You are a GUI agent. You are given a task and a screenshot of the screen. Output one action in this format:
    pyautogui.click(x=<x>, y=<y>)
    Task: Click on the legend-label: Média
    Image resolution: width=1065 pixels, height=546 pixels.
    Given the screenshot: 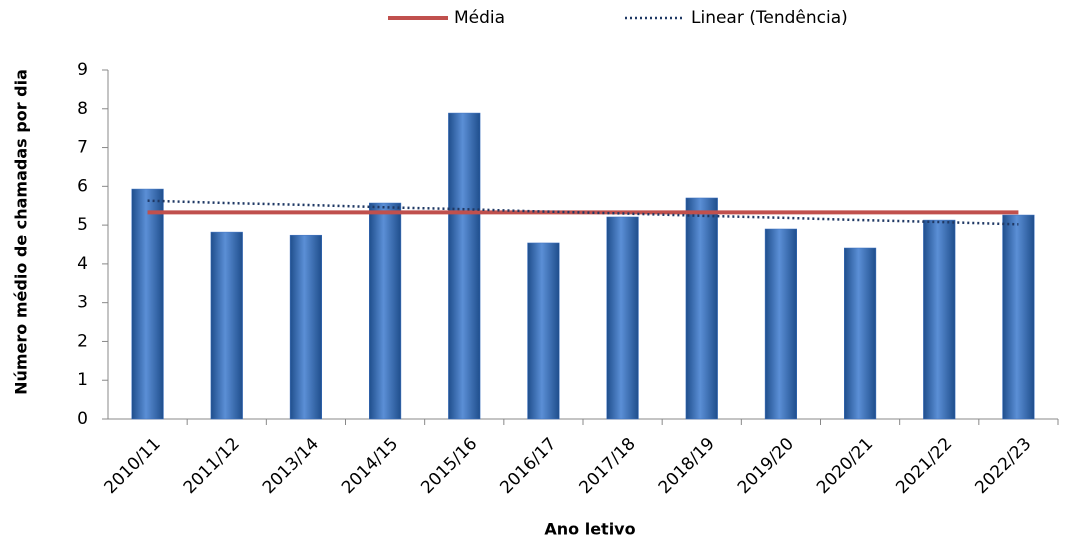 What is the action you would take?
    pyautogui.click(x=479, y=18)
    